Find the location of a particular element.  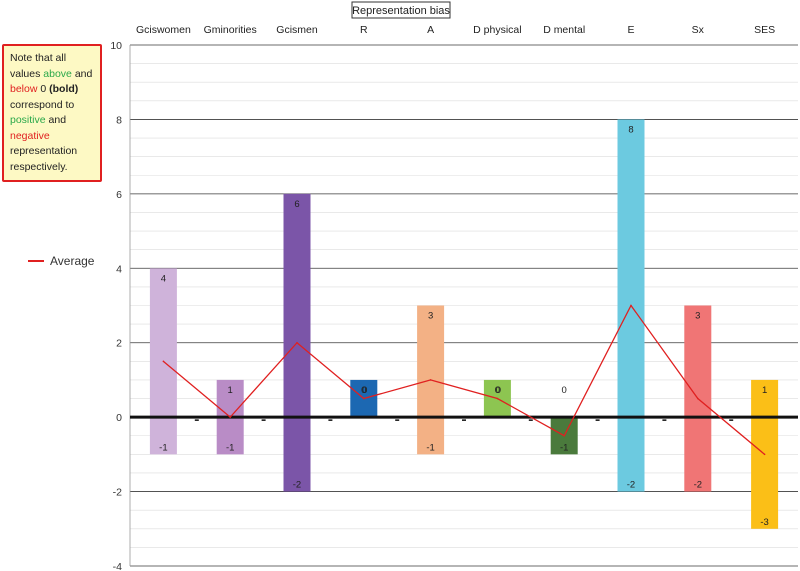

bar-negative-gcismen is located at coordinates (297, 454).